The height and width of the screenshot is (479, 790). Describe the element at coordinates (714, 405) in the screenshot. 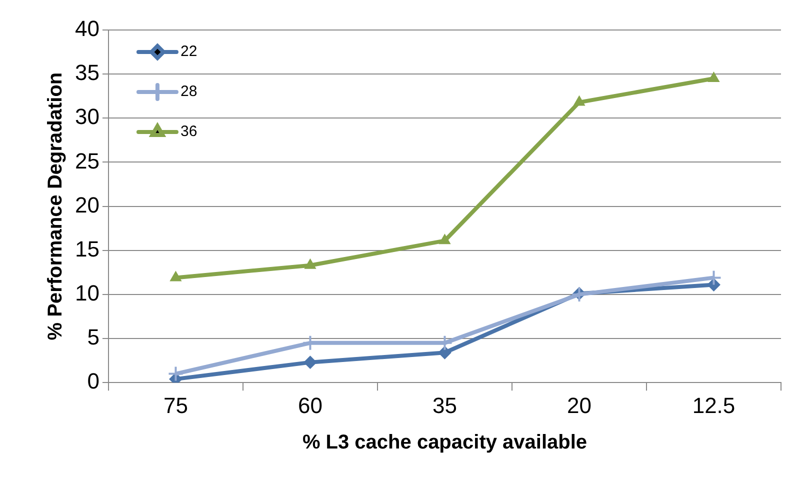

I see `x-tick-label: 12.5` at that location.